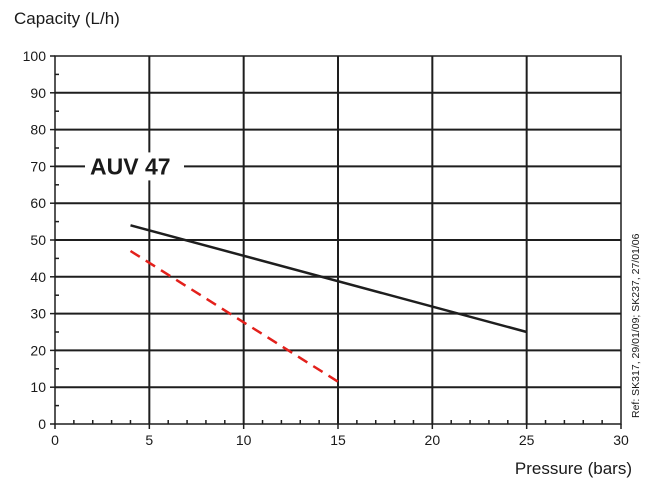 The image size is (646, 484). Describe the element at coordinates (38, 166) in the screenshot. I see `y-tick-label: 70` at that location.